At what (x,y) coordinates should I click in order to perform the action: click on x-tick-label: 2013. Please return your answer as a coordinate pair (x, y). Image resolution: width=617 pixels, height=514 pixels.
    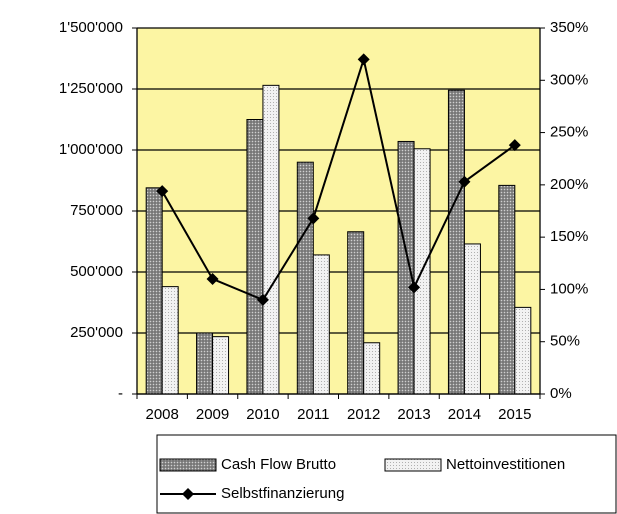
    Looking at the image, I should click on (413, 414).